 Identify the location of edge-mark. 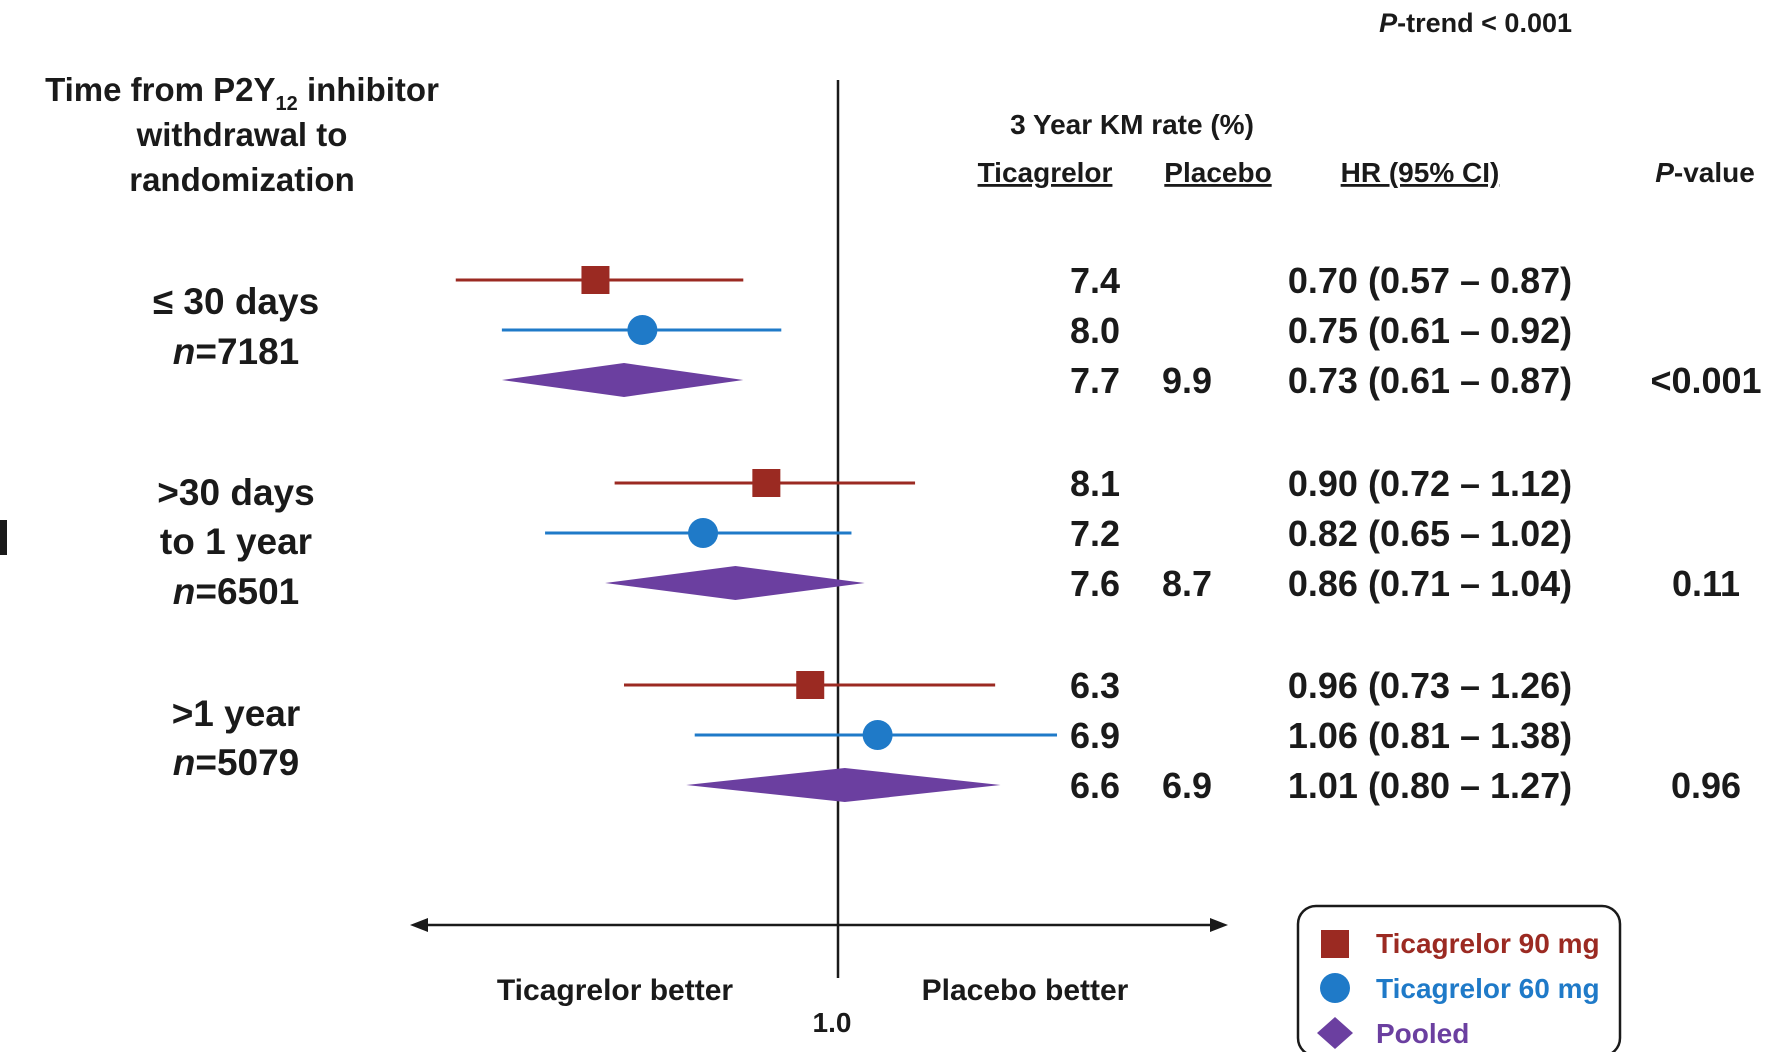
(3, 537).